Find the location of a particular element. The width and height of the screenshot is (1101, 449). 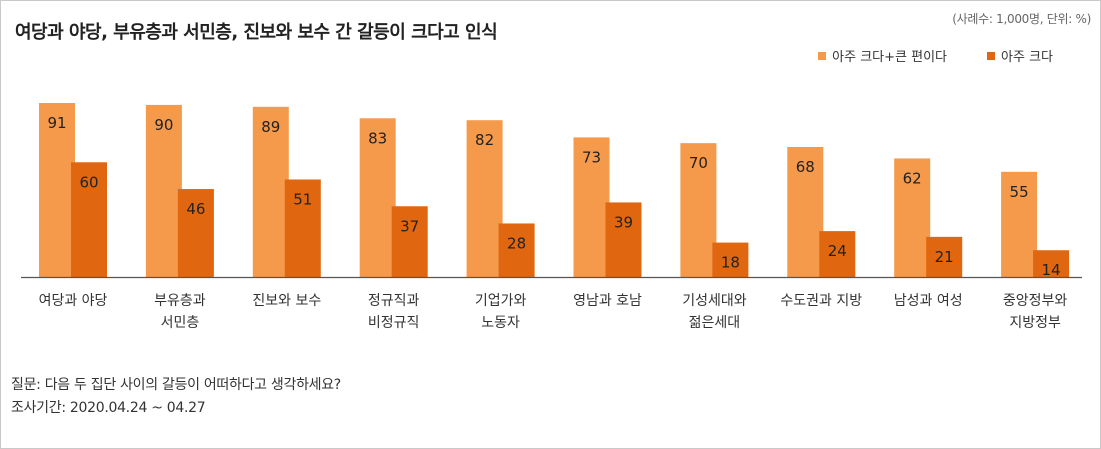

survey-period: 조사기간: 2020.04.24 ~ 04.27 is located at coordinates (108, 408).